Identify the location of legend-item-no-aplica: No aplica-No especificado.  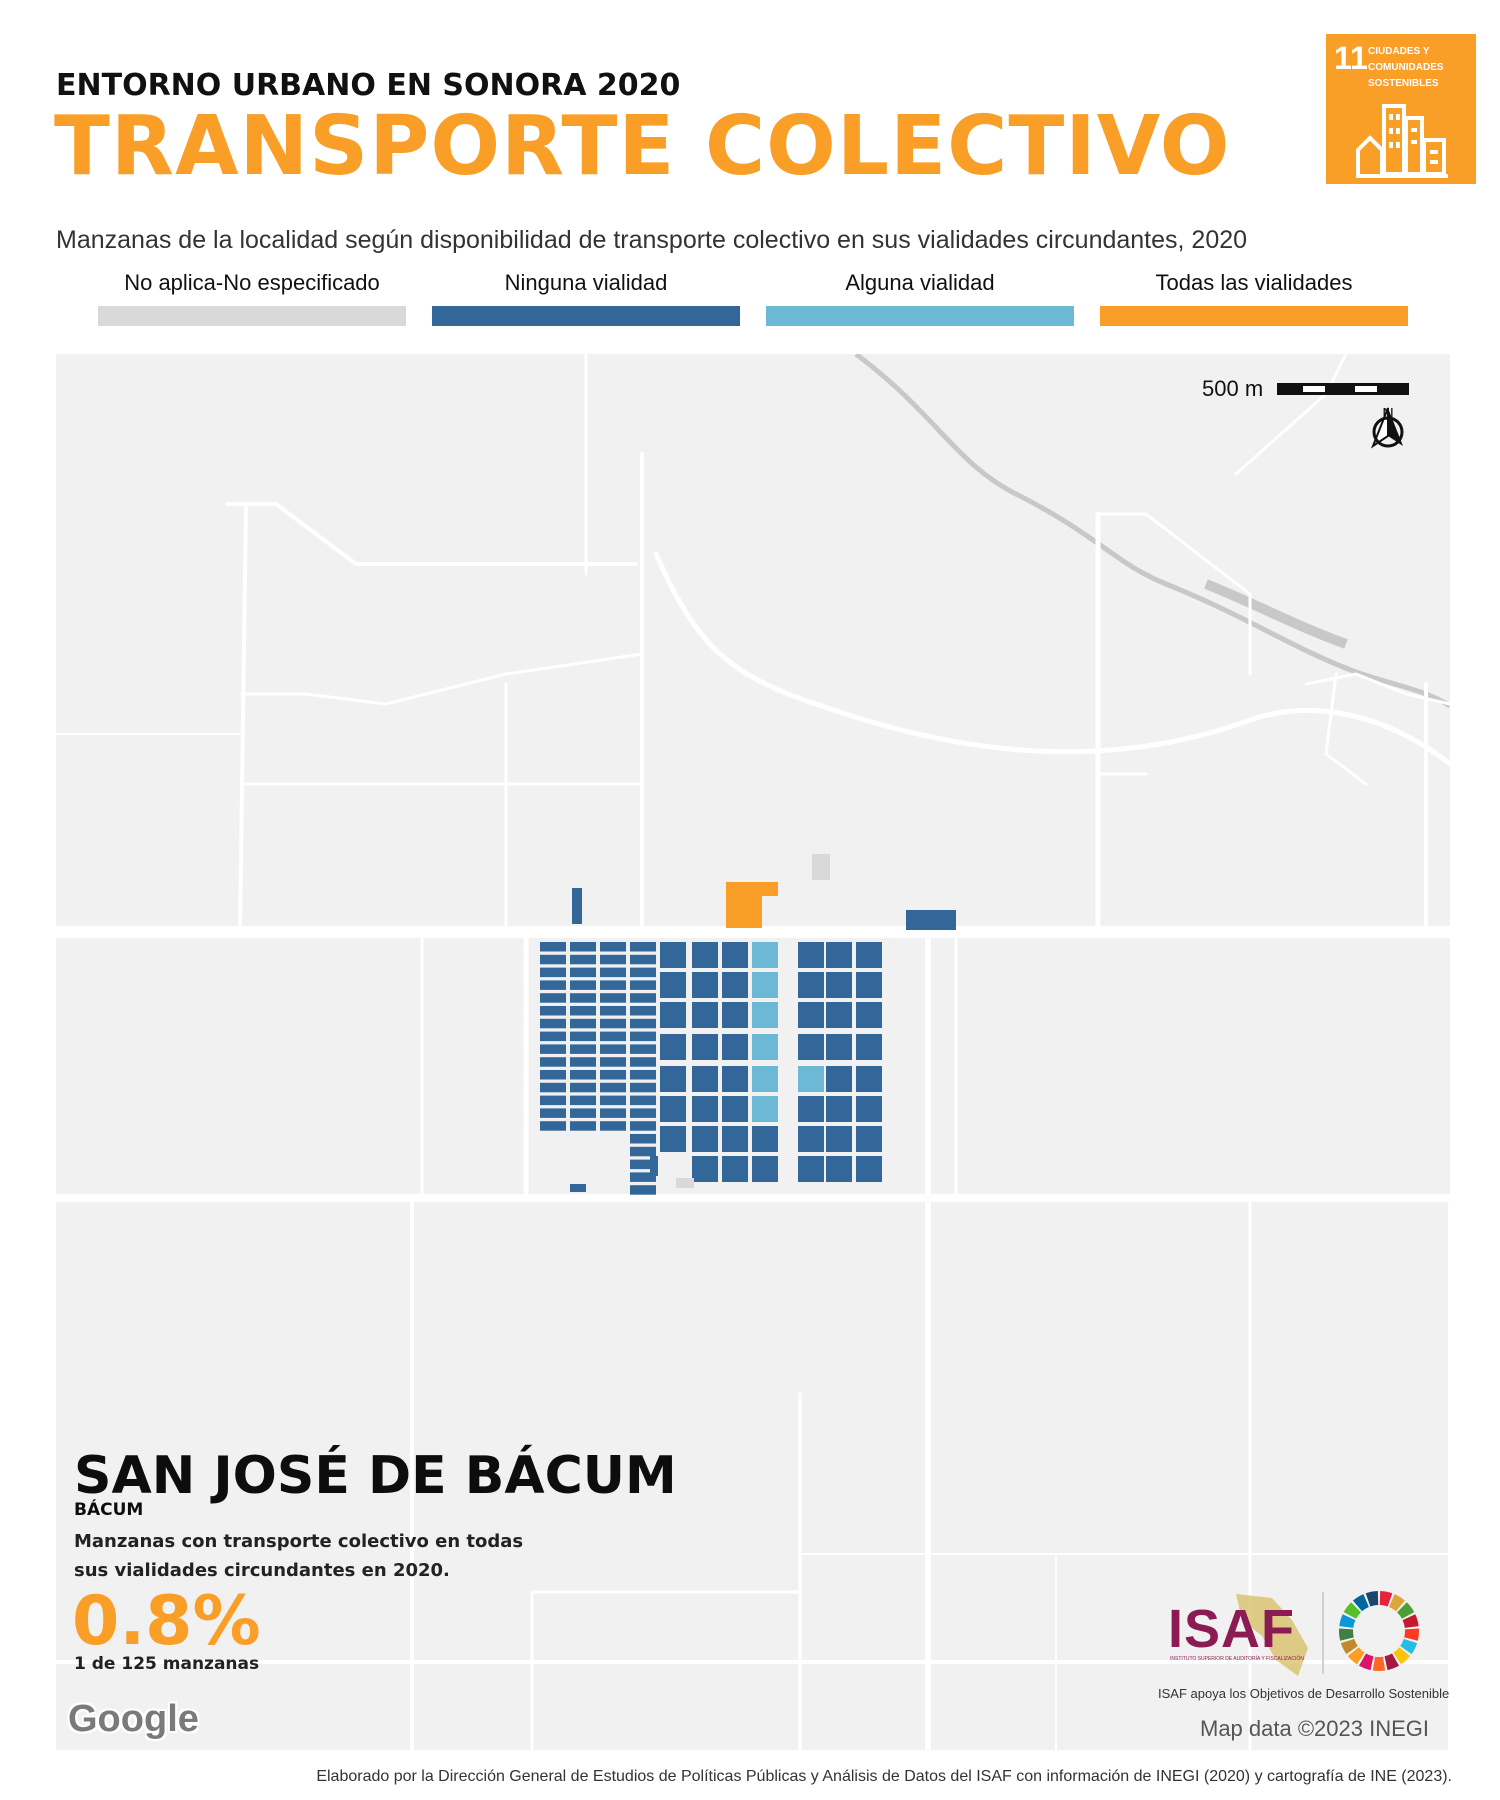
(252, 297).